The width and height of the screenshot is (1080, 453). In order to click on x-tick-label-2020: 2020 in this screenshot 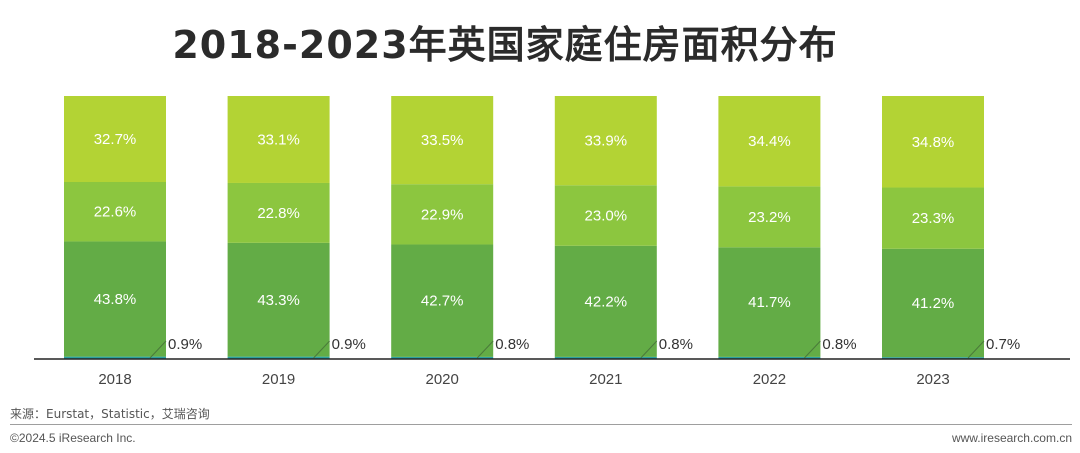, I will do `click(442, 379)`.